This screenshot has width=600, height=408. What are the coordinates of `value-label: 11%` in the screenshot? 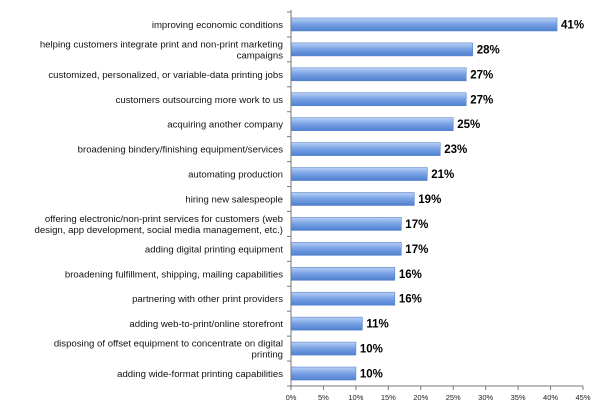 It's located at (377, 325).